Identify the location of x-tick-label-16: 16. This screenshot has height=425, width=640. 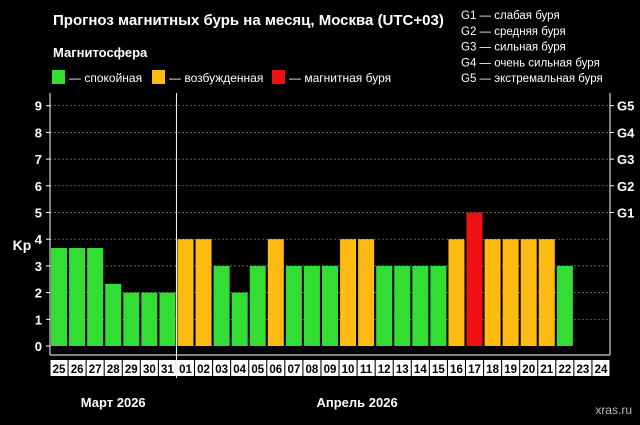
(456, 370).